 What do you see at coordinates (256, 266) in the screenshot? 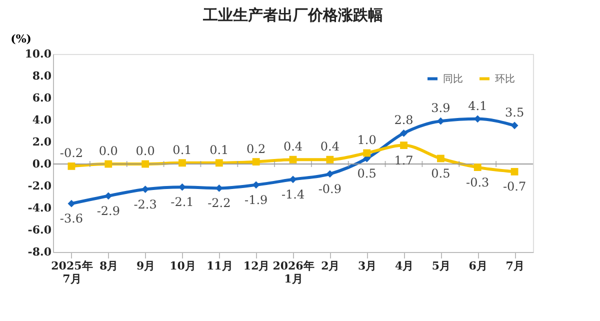
I see `x-tick-label: 12月` at bounding box center [256, 266].